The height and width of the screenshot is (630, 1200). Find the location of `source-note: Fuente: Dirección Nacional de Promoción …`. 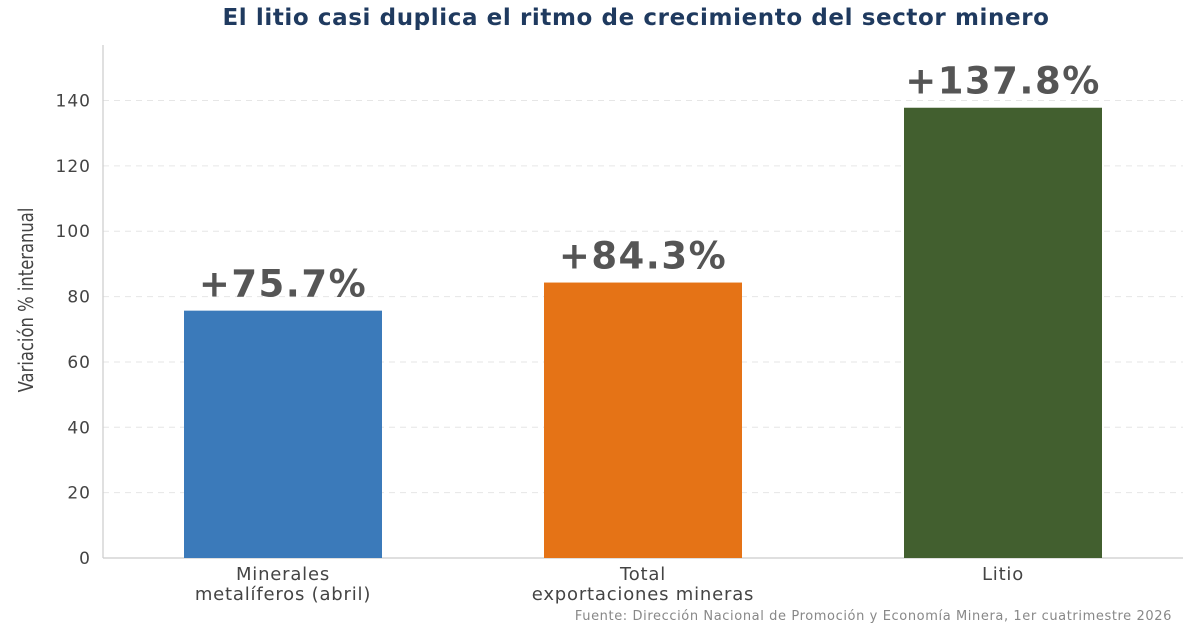

source-note: Fuente: Dirección Nacional de Promoción … is located at coordinates (873, 616).